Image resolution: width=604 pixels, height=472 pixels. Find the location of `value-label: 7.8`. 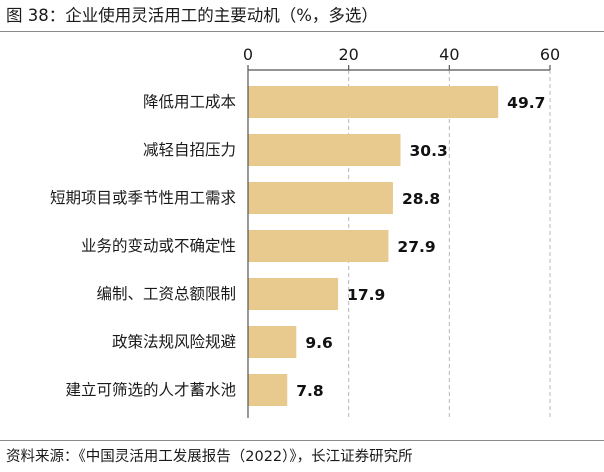

value-label: 7.8 is located at coordinates (309, 391).